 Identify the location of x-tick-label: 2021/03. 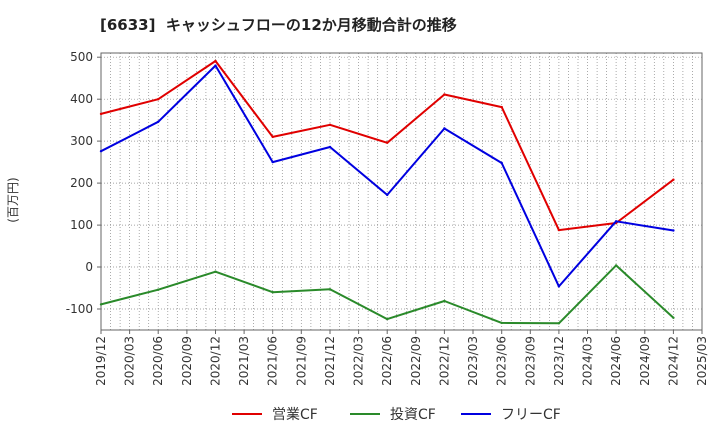
(244, 361).